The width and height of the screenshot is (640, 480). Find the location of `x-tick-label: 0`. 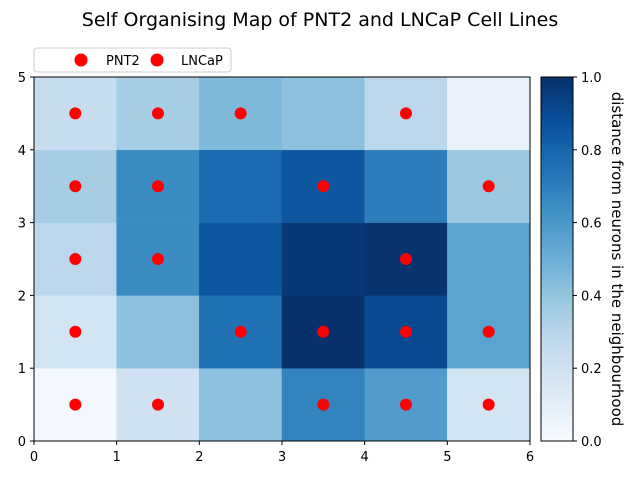

x-tick-label: 0 is located at coordinates (34, 457).